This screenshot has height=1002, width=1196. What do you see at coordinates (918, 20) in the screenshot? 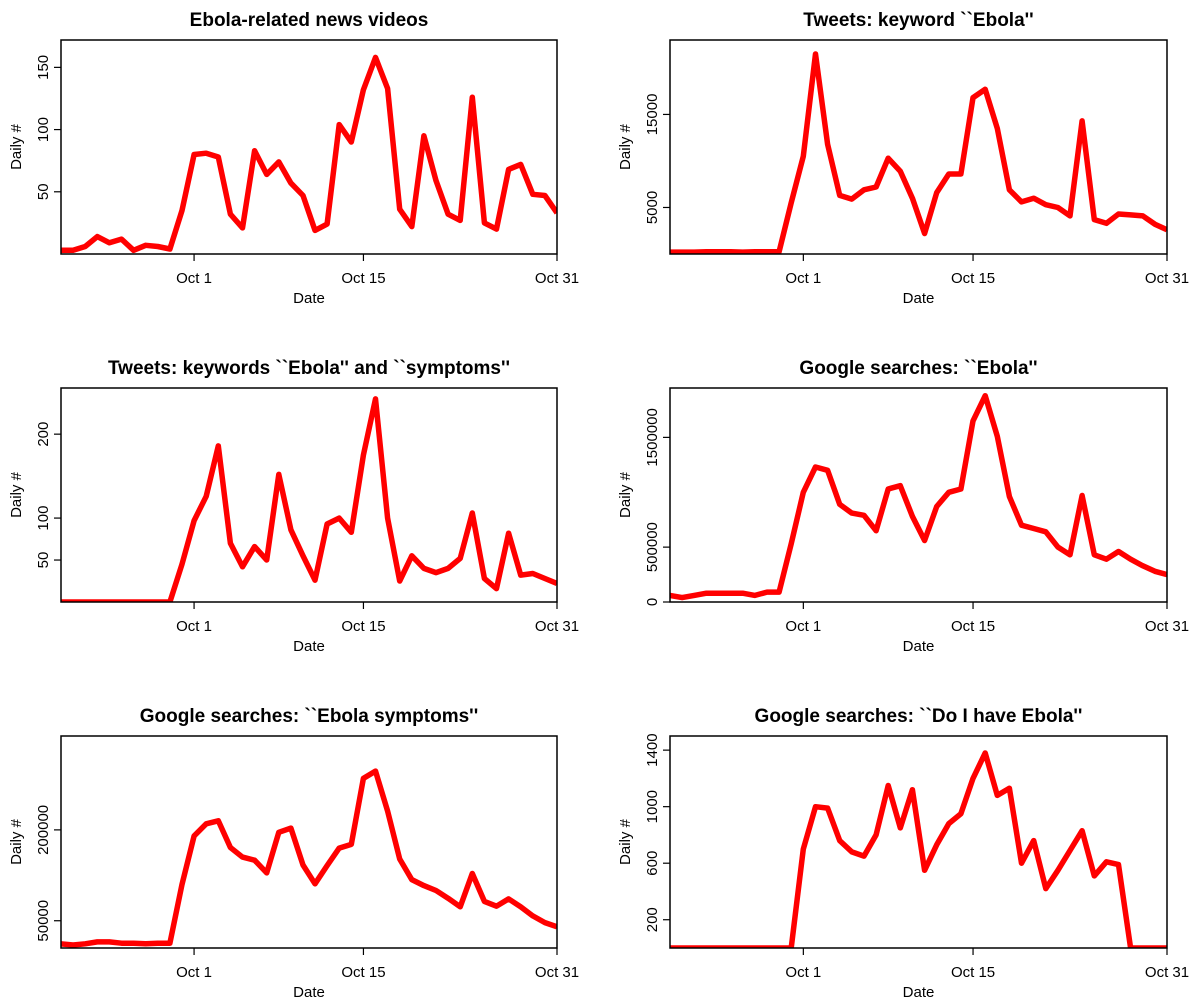
I see `chart-2-title: Tweets: keyword ``Ebola''` at bounding box center [918, 20].